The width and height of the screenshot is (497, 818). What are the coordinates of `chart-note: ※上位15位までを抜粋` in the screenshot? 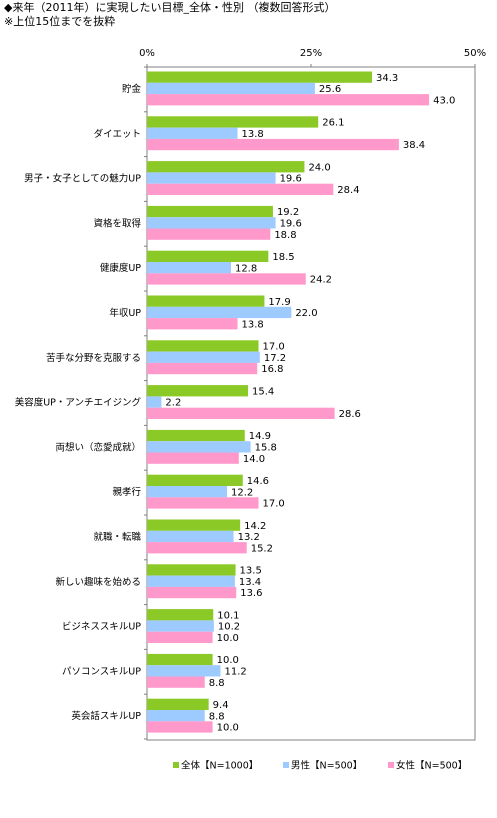 It's located at (60, 21).